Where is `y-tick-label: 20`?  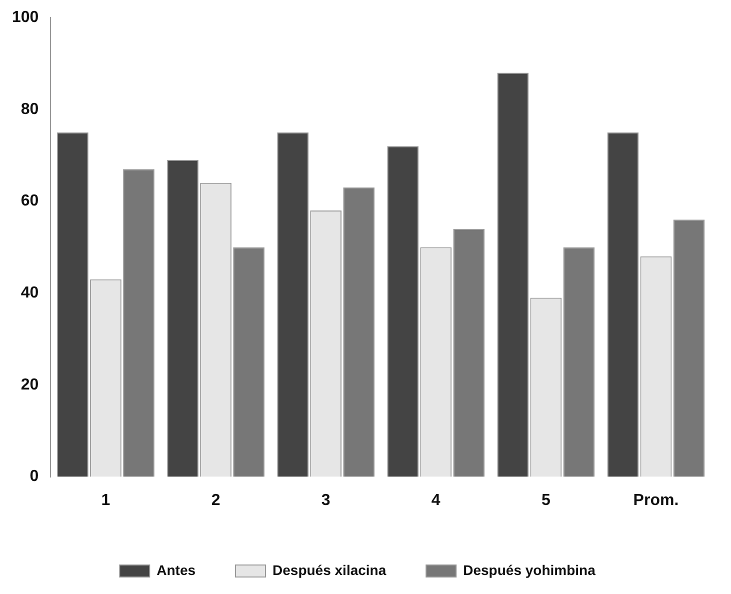
y-tick-label: 20 is located at coordinates (29, 385).